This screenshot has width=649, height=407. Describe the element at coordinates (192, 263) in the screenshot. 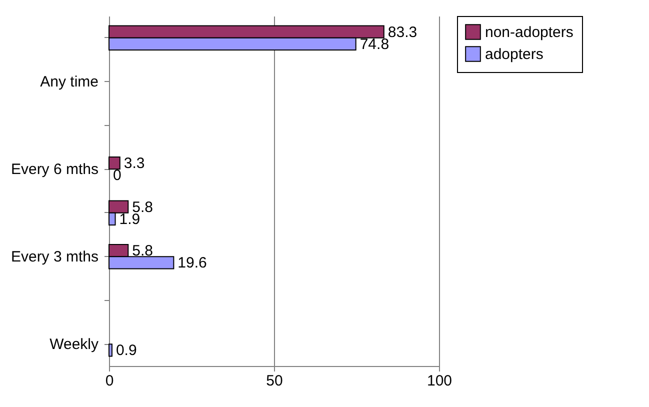

I see `data-label: 19.6` at that location.